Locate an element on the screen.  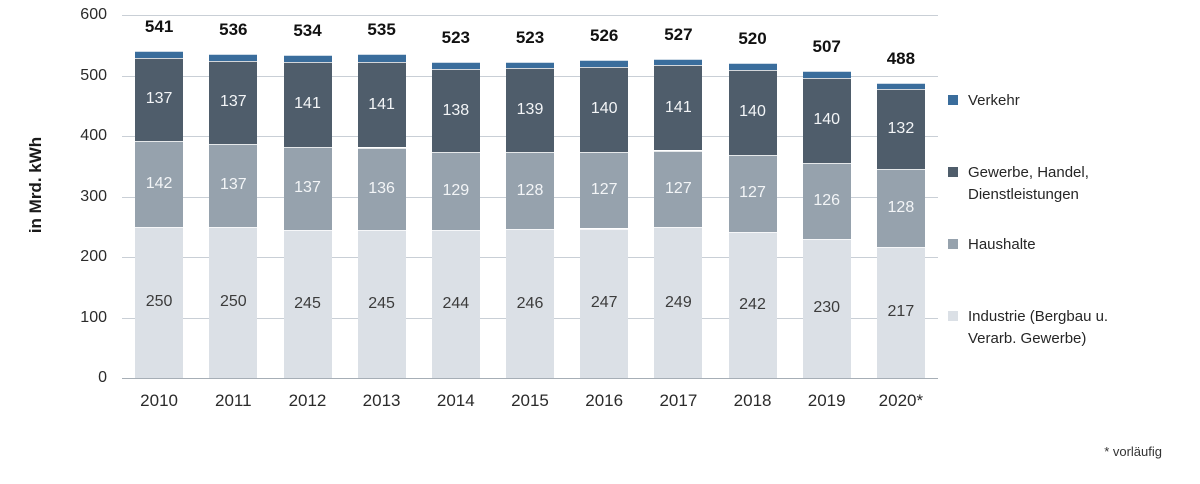
bar-total-label: 520 is located at coordinates (752, 39).